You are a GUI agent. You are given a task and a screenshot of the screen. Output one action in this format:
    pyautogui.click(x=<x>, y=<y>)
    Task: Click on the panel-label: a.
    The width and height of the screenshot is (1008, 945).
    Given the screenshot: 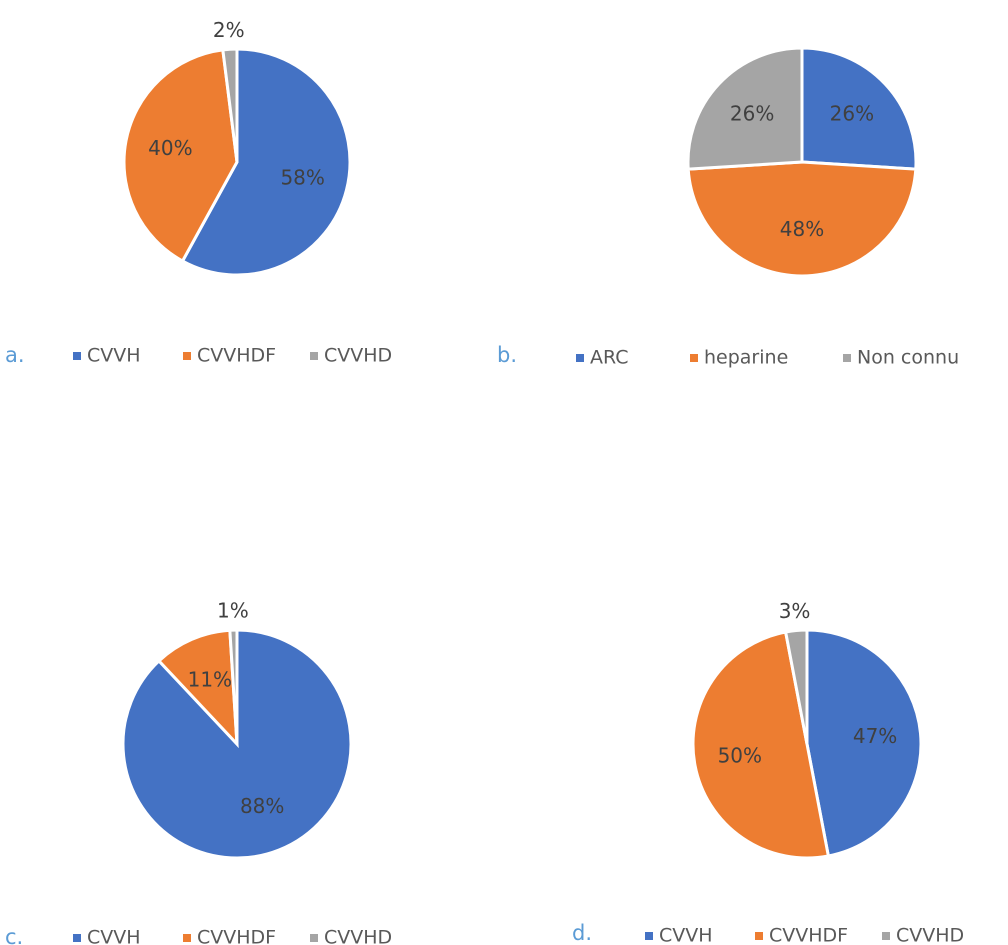 What is the action you would take?
    pyautogui.click(x=15, y=355)
    